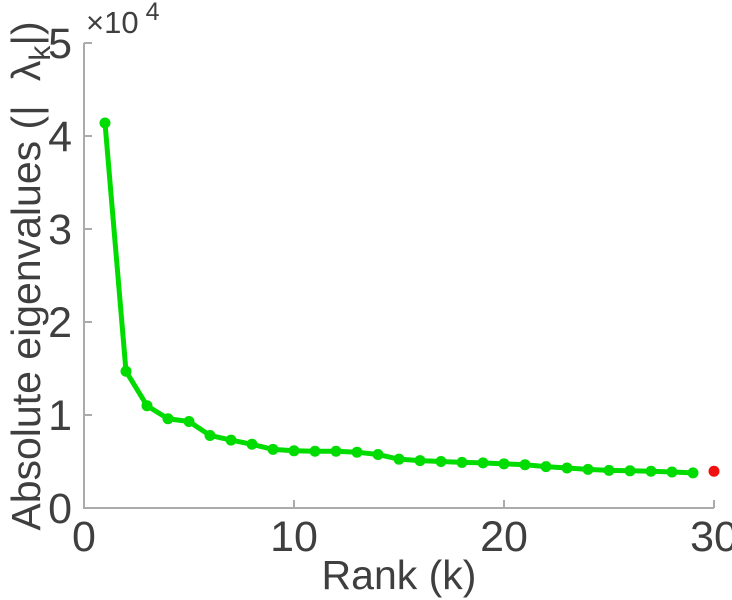  What do you see at coordinates (399, 575) in the screenshot?
I see `x-axis-label: Rank (k)` at bounding box center [399, 575].